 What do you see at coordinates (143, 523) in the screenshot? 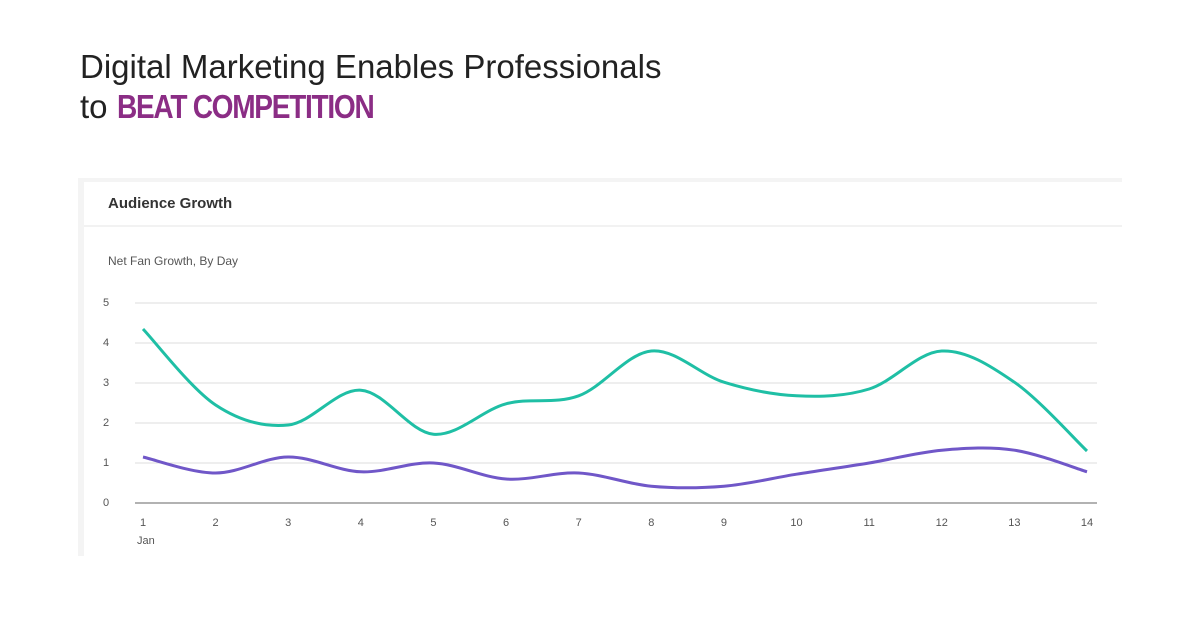
I see `x-tick-label: 1` at bounding box center [143, 523].